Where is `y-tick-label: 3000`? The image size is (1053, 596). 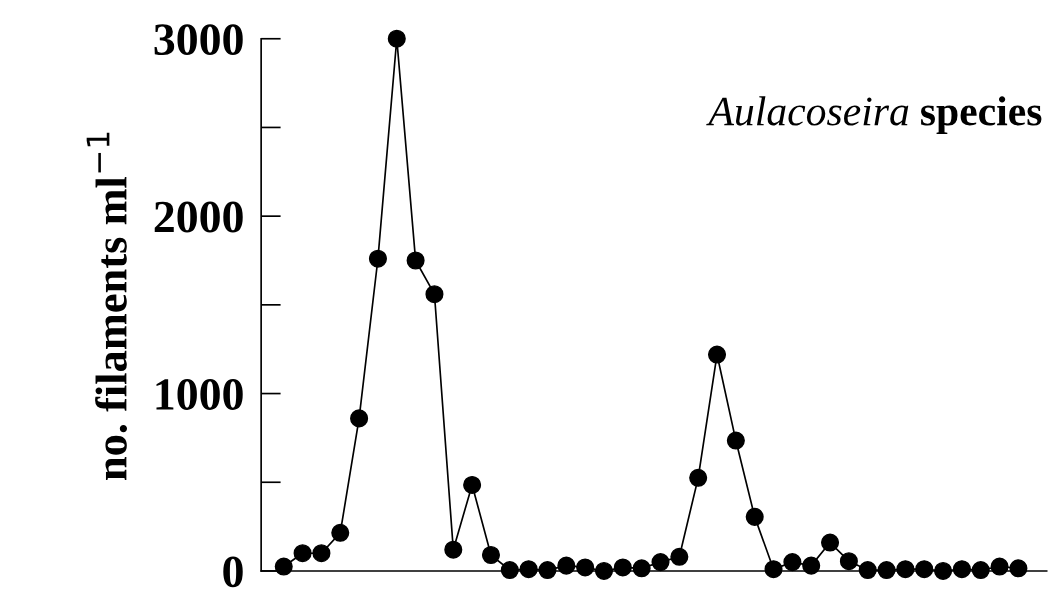
y-tick-label: 3000 is located at coordinates (198, 40).